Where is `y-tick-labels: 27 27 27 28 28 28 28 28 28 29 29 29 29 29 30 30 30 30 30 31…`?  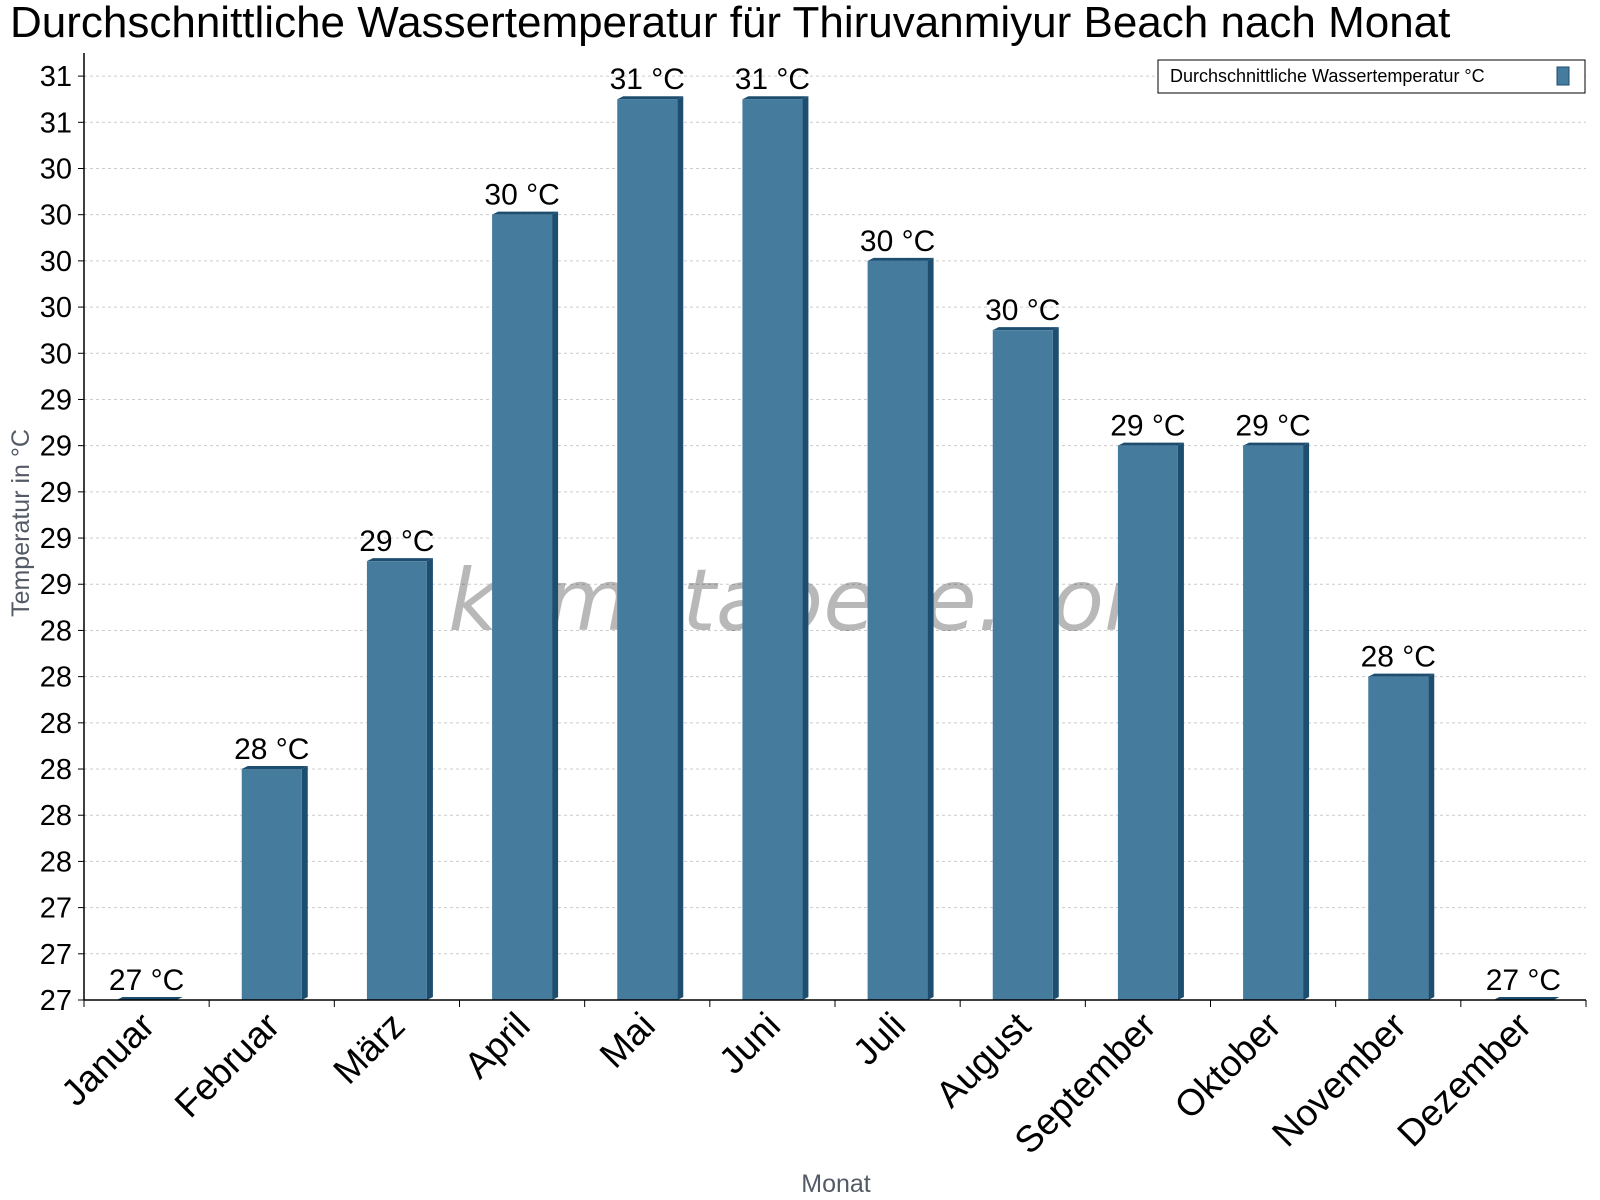 y-tick-labels: 27 27 27 28 28 28 28 28 28 29 29 29 29 29 30 30 30 30 30 31… is located at coordinates (56, 539).